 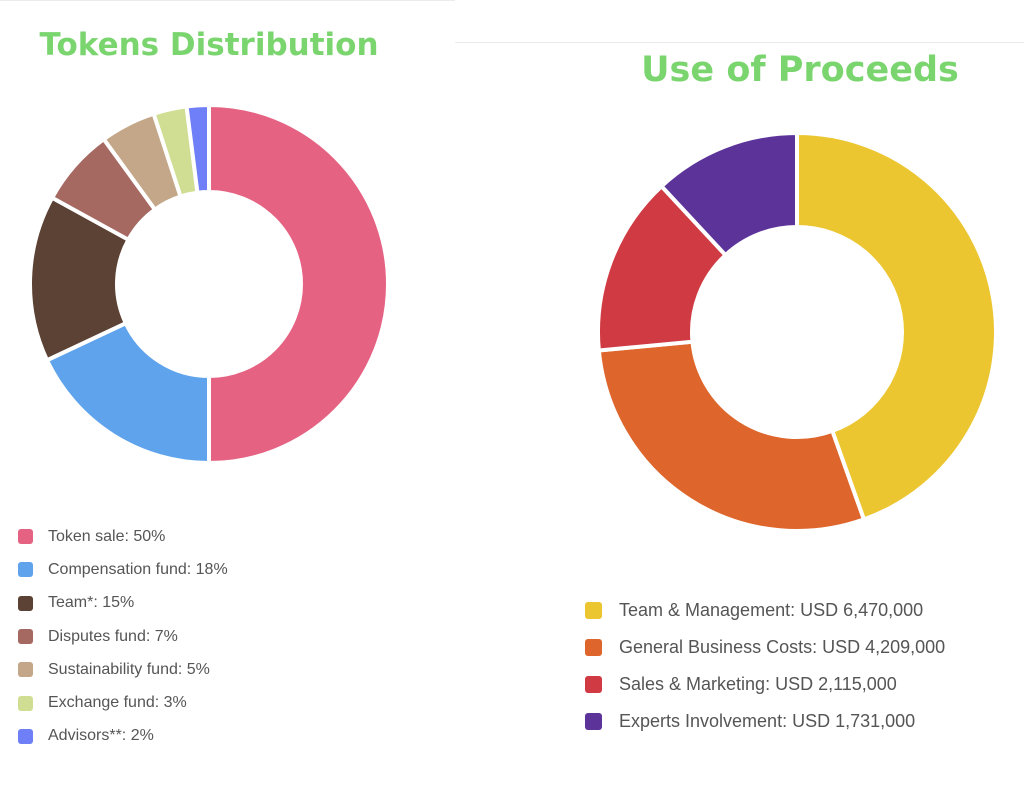 I want to click on legend-label: Team & Management: USD 6,470,000, so click(x=771, y=610).